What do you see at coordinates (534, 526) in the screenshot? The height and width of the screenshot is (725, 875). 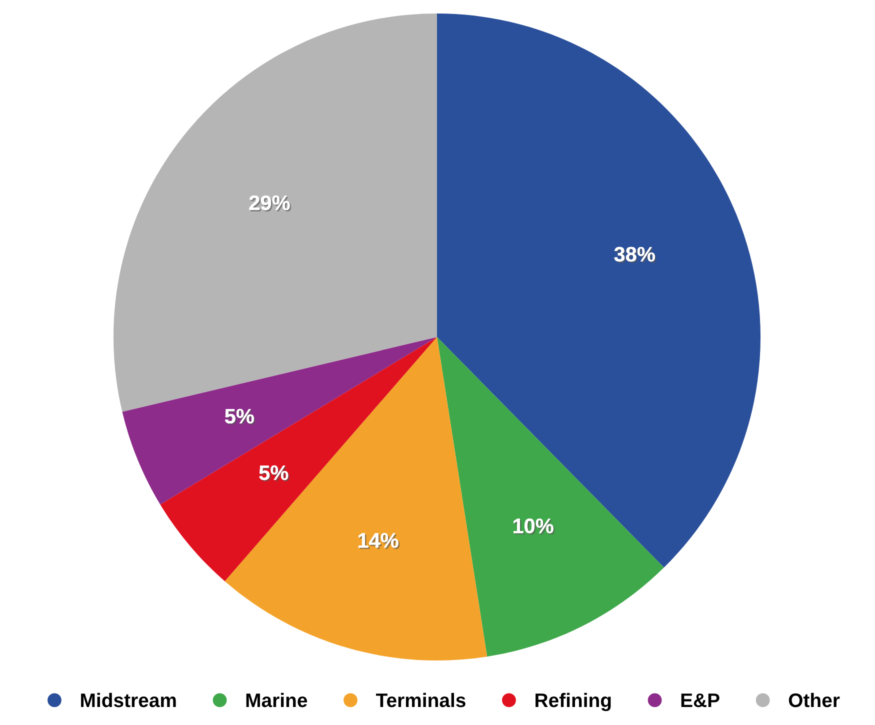 I see `data-label: 10%` at bounding box center [534, 526].